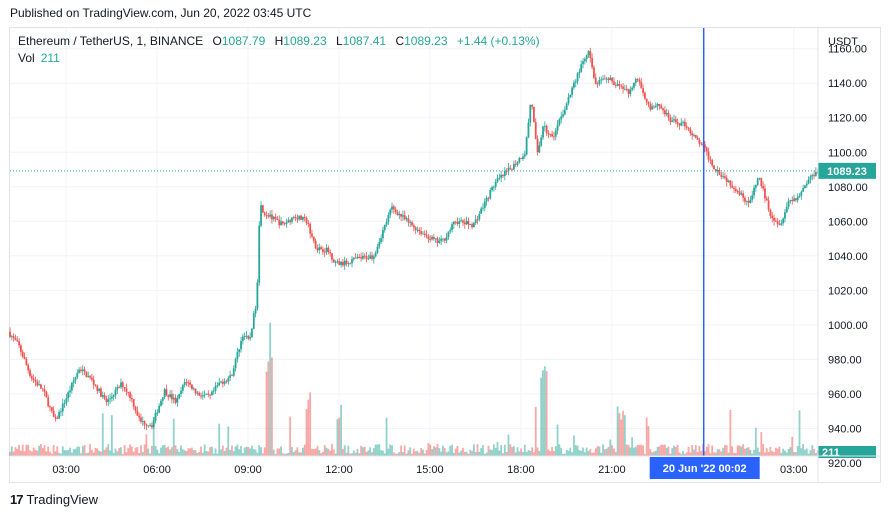 The image size is (891, 518). What do you see at coordinates (62, 499) in the screenshot?
I see `footer-brand: TradingView` at bounding box center [62, 499].